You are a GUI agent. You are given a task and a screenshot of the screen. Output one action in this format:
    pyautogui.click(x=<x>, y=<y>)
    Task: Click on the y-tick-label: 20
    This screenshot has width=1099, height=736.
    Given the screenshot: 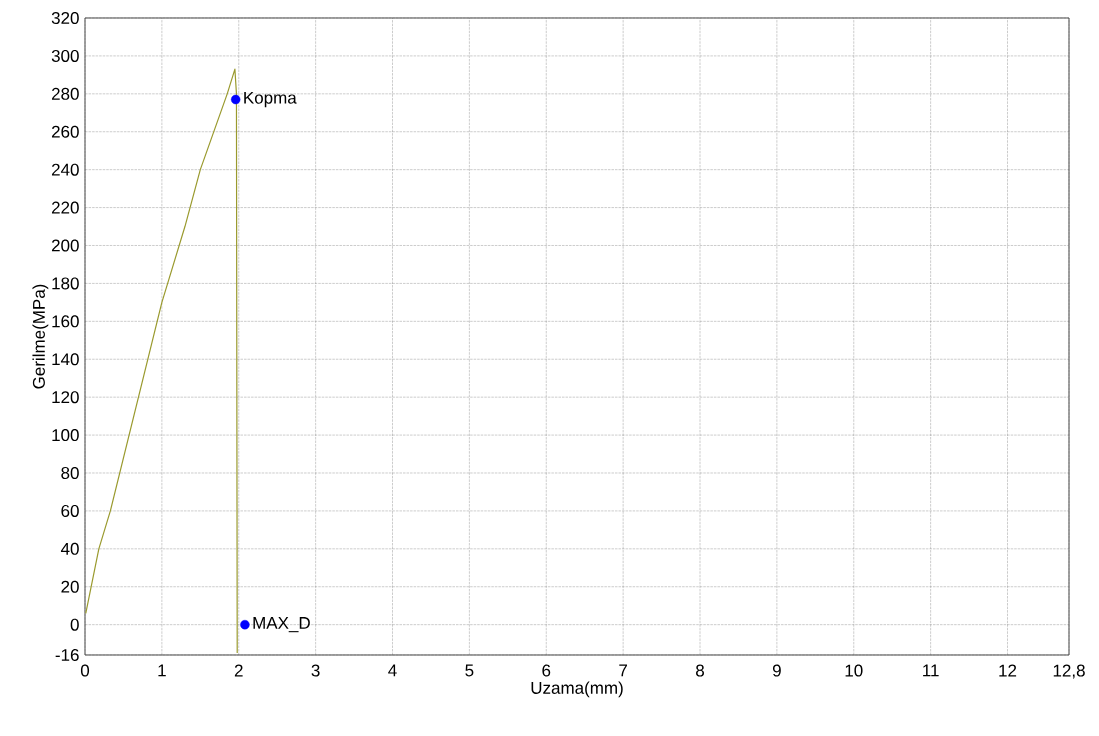 What is the action you would take?
    pyautogui.click(x=70, y=586)
    